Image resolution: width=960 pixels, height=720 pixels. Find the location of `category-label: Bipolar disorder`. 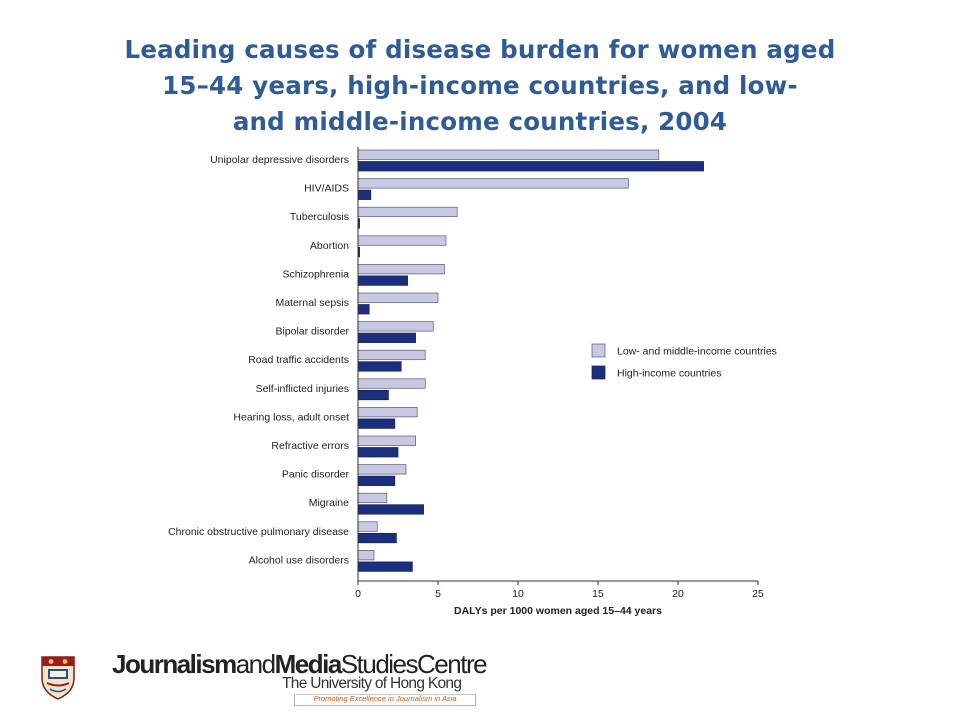

category-label: Bipolar disorder is located at coordinates (312, 332).